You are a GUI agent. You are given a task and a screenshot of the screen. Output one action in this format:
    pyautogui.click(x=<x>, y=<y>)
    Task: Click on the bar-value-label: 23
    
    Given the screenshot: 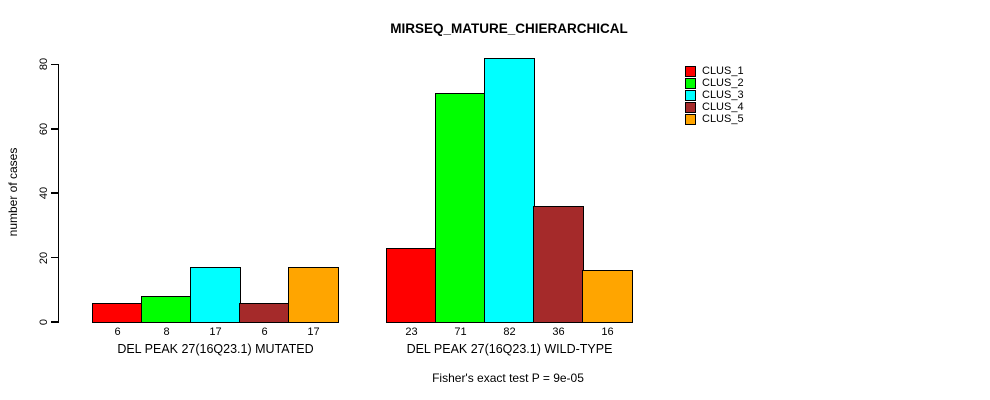 What is the action you would take?
    pyautogui.click(x=411, y=332)
    